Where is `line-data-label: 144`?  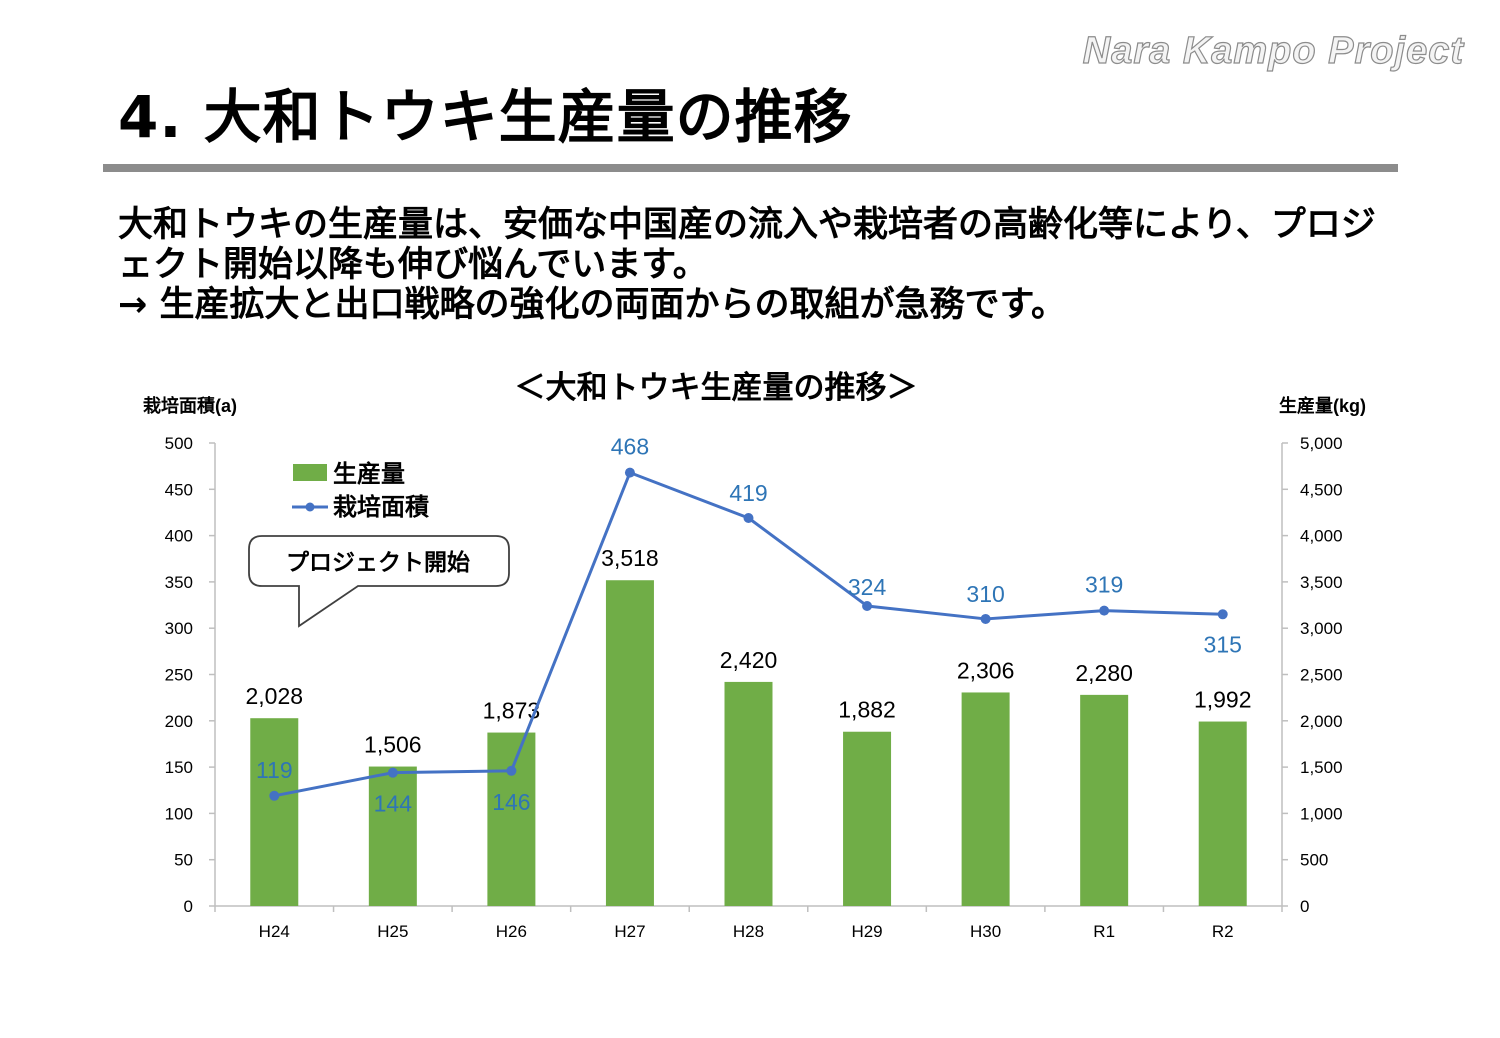 line-data-label: 144 is located at coordinates (393, 804).